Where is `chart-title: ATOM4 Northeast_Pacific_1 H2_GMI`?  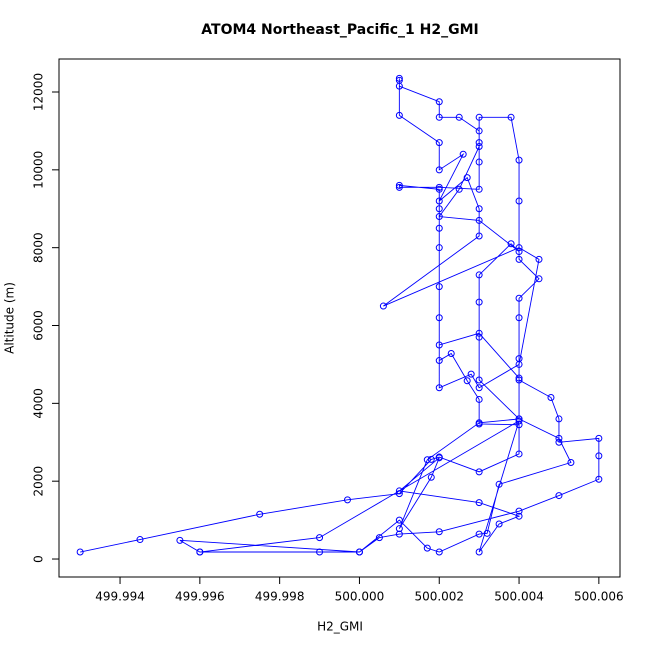 chart-title: ATOM4 Northeast_Pacific_1 H2_GMI is located at coordinates (339, 30).